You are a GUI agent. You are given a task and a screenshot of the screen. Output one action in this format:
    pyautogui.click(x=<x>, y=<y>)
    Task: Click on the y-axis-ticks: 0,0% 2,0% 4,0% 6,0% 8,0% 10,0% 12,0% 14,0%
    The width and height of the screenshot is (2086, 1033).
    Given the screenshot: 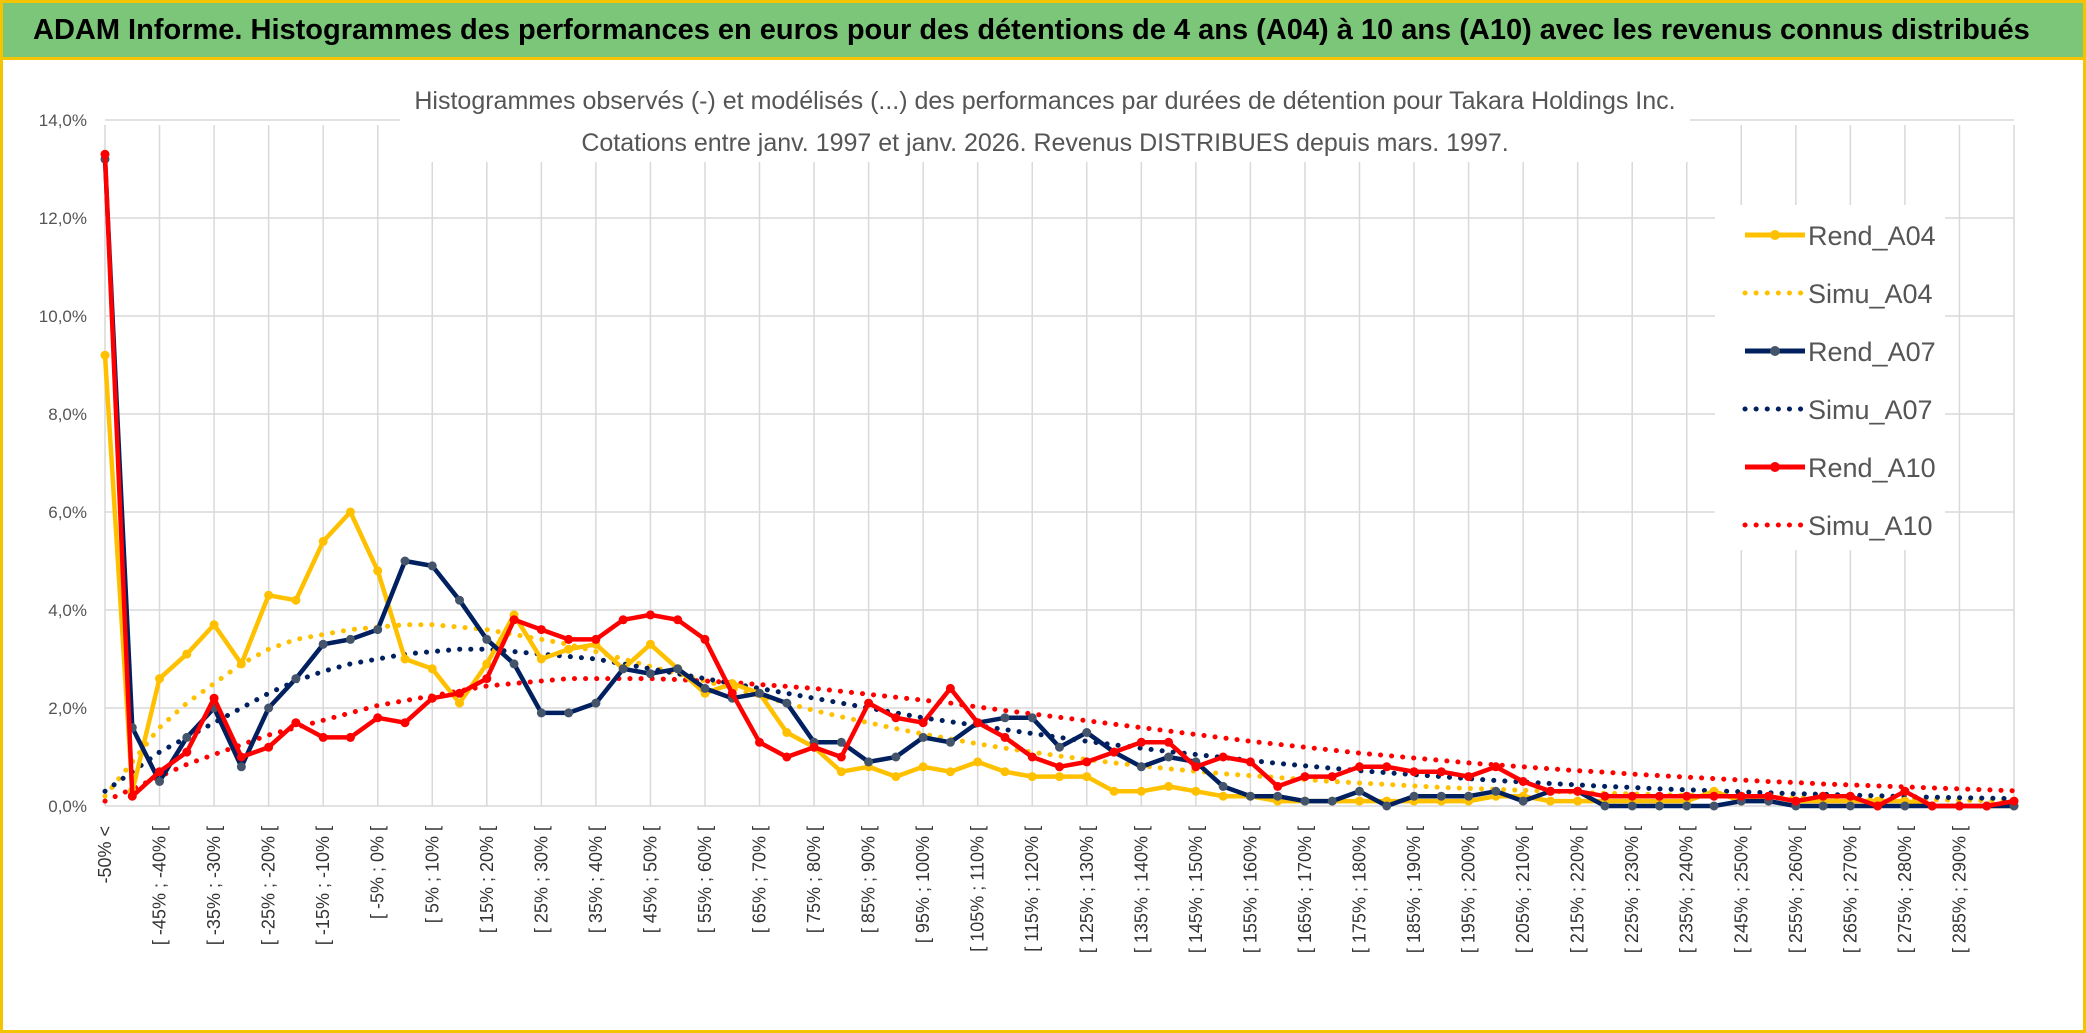 What is the action you would take?
    pyautogui.click(x=63, y=463)
    